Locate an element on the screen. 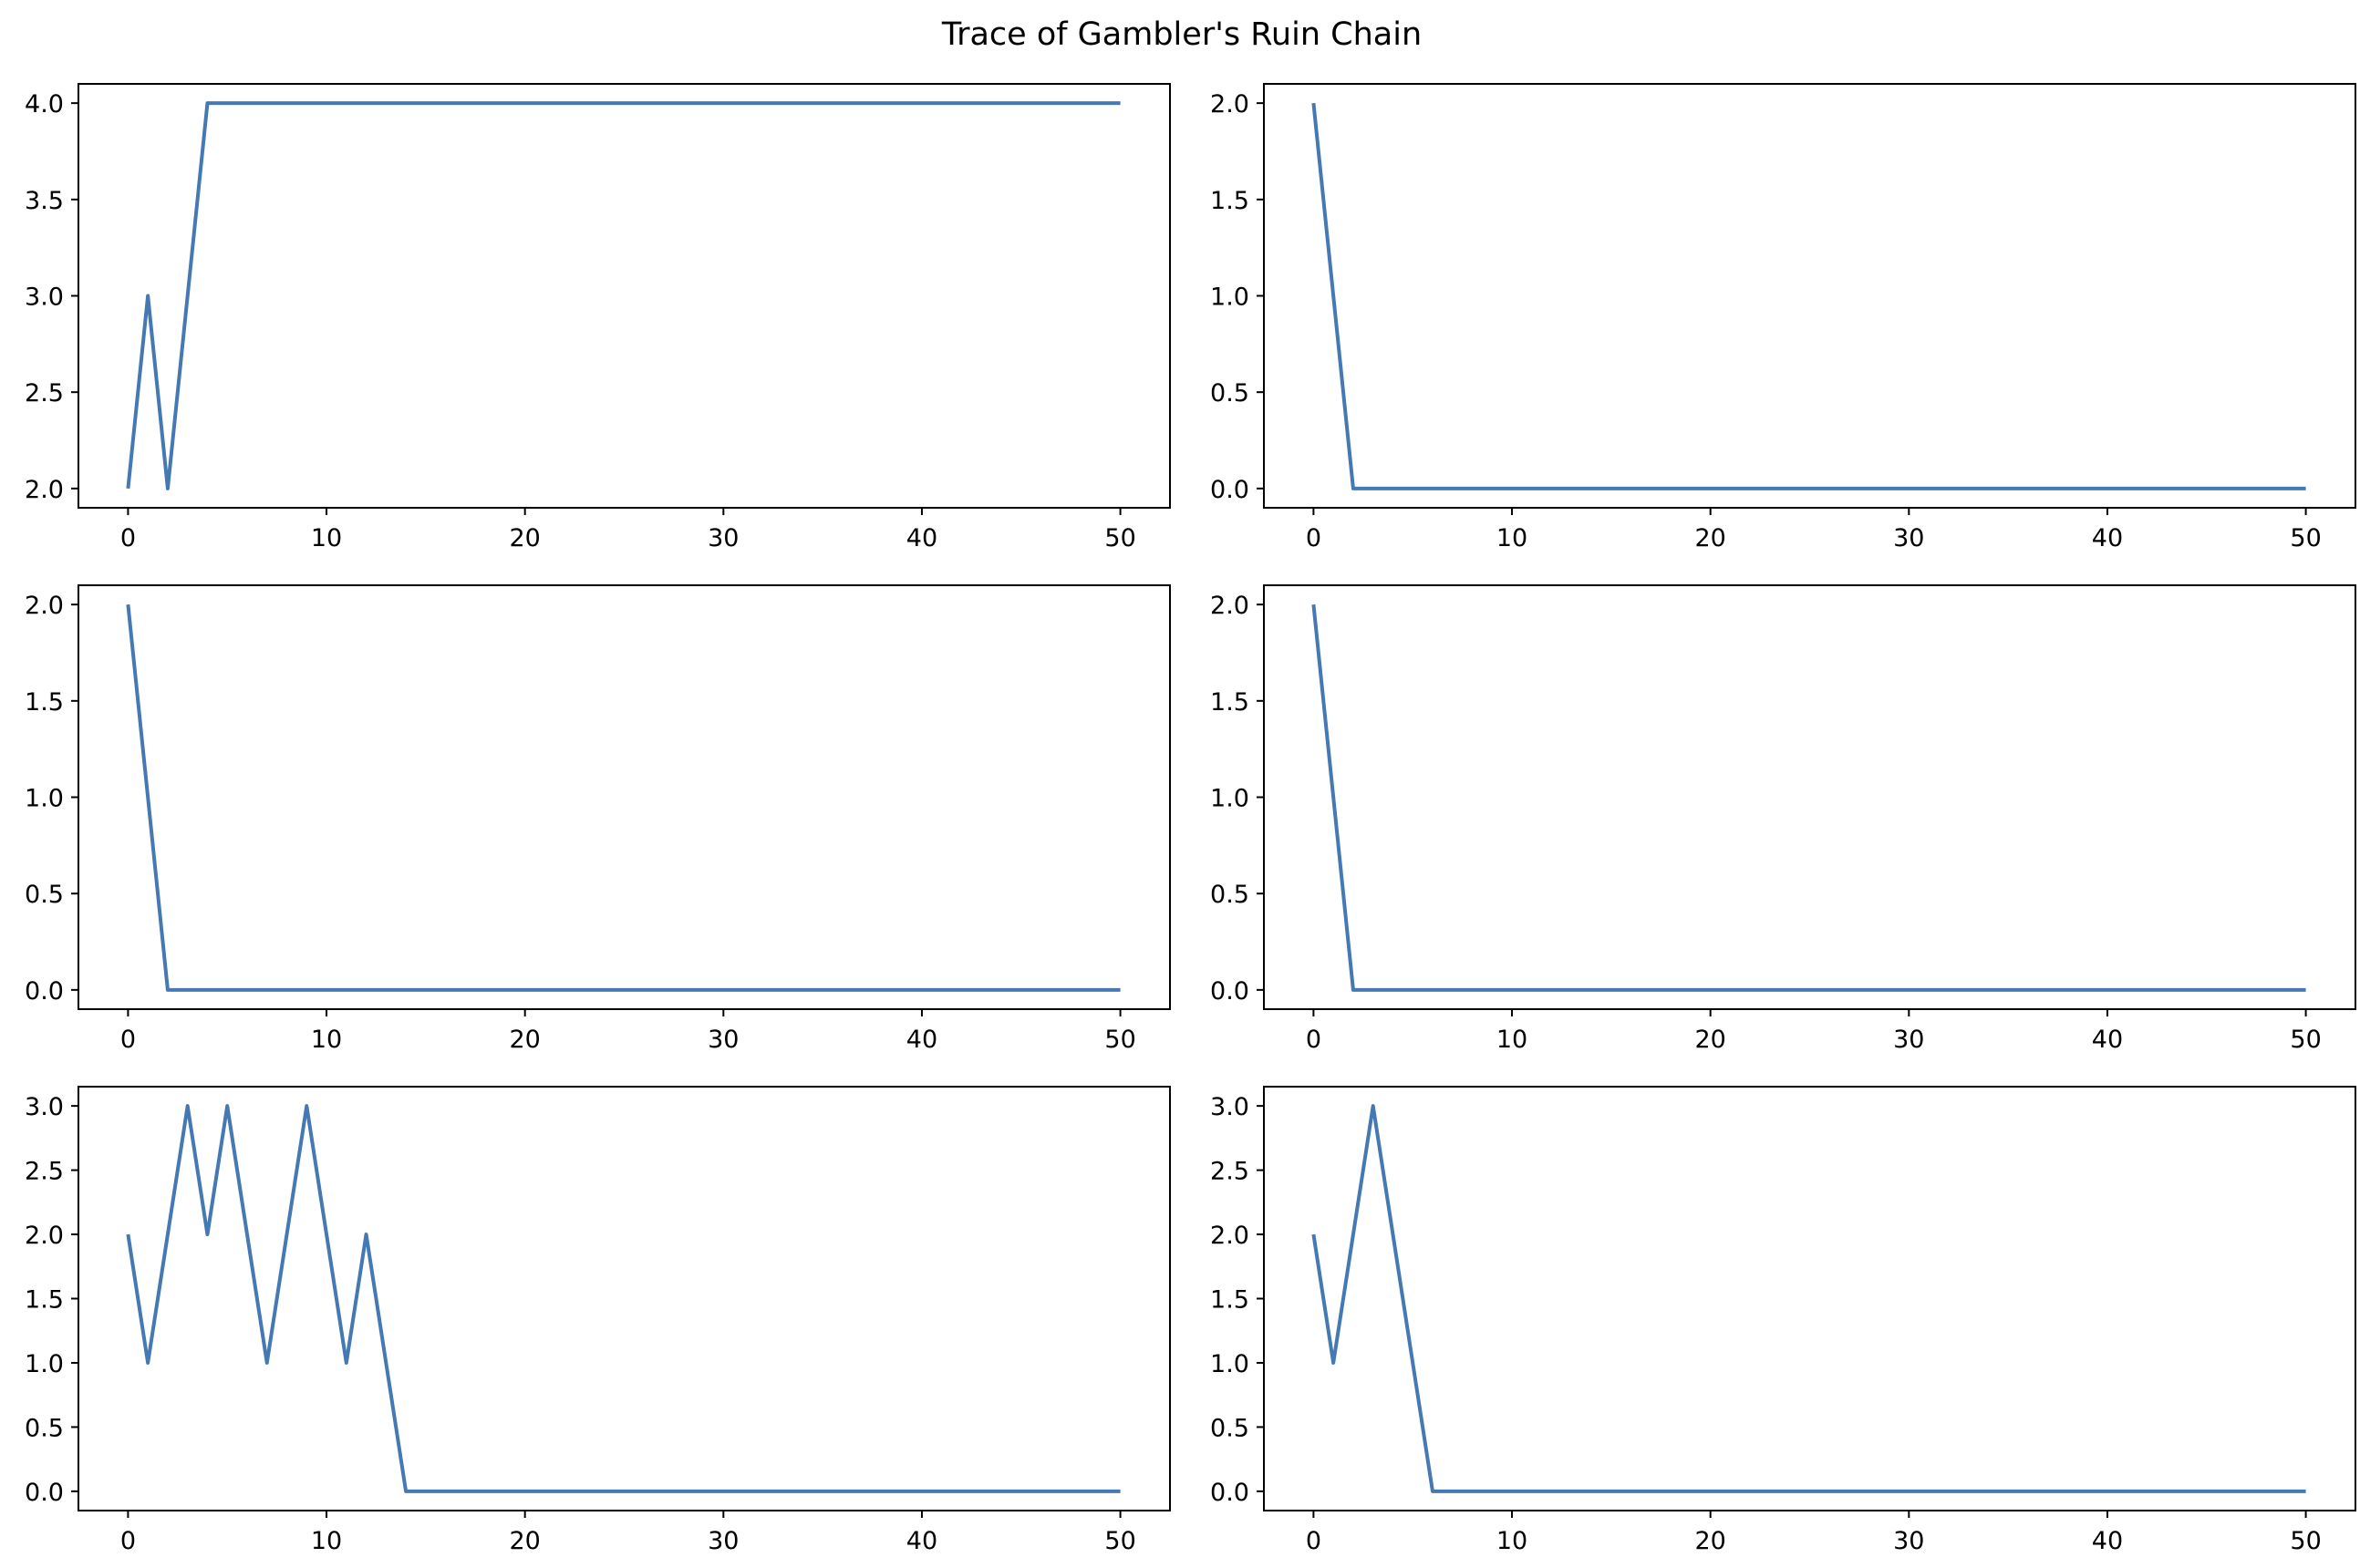 This screenshot has width=2360, height=1568. subplot-3-2: 0 10 20 30 40 50 0.0 0.5 1.0 1.5 2.0 2.5 3.0 is located at coordinates (1783, 1320).